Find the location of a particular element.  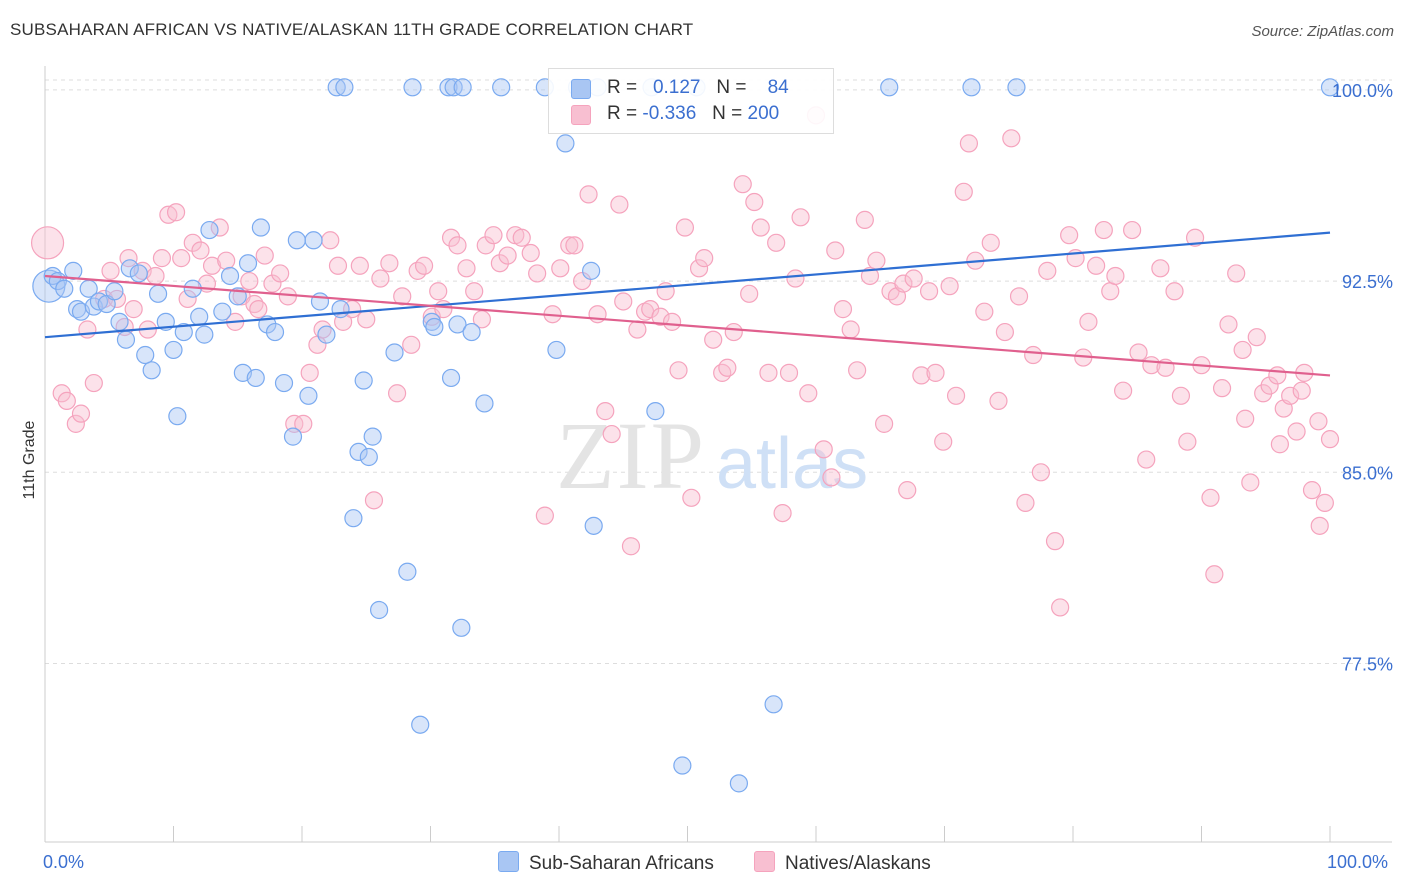

legend-swatch-pink is located at coordinates (764, 861).